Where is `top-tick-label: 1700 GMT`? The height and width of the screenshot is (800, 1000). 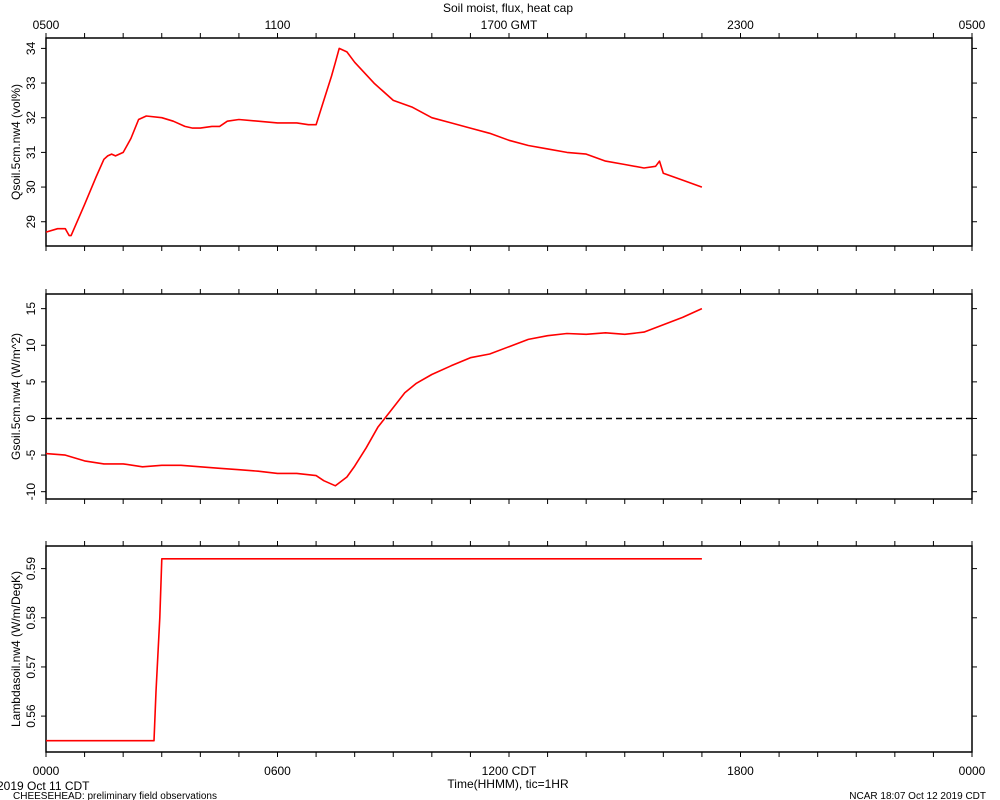
top-tick-label: 1700 GMT is located at coordinates (509, 25).